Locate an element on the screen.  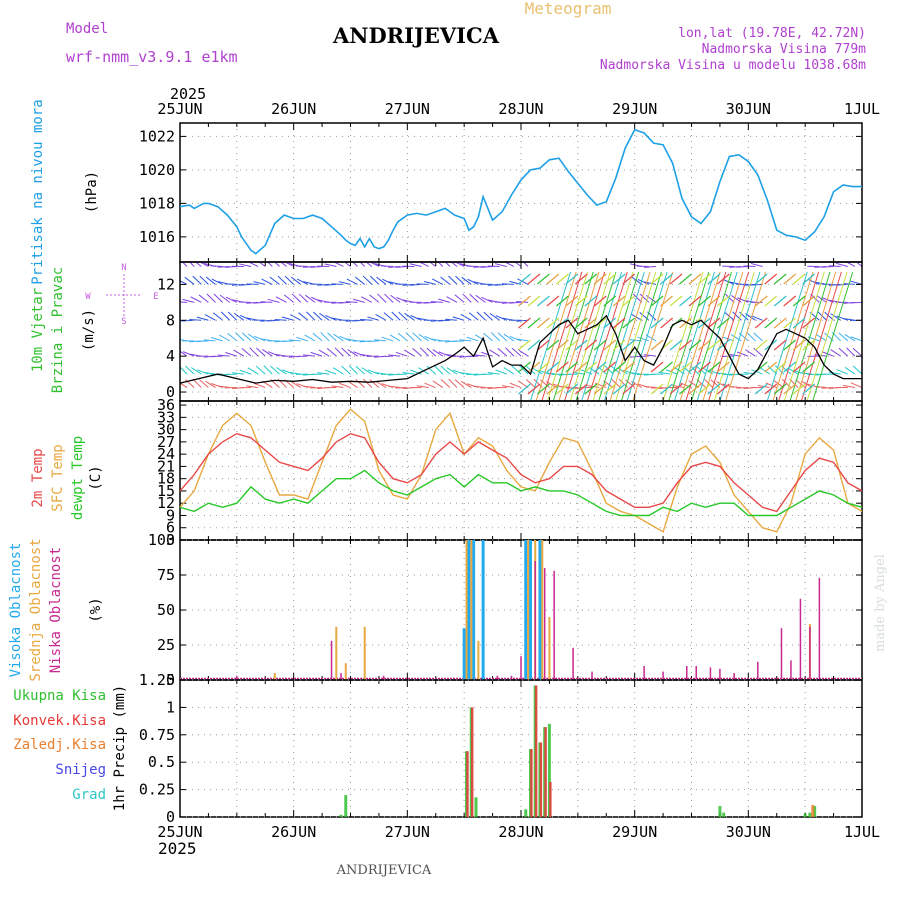
product-title: Meteogram is located at coordinates (568, 9).